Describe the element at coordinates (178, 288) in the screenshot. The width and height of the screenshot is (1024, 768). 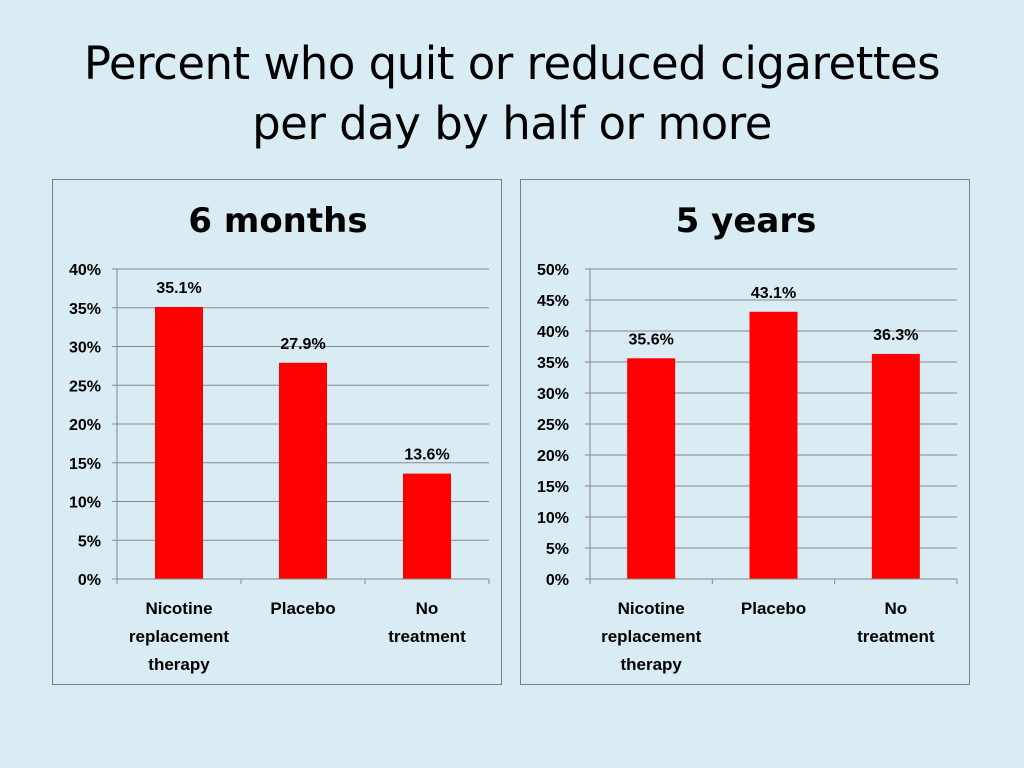
I see `data-label: 35.1%` at that location.